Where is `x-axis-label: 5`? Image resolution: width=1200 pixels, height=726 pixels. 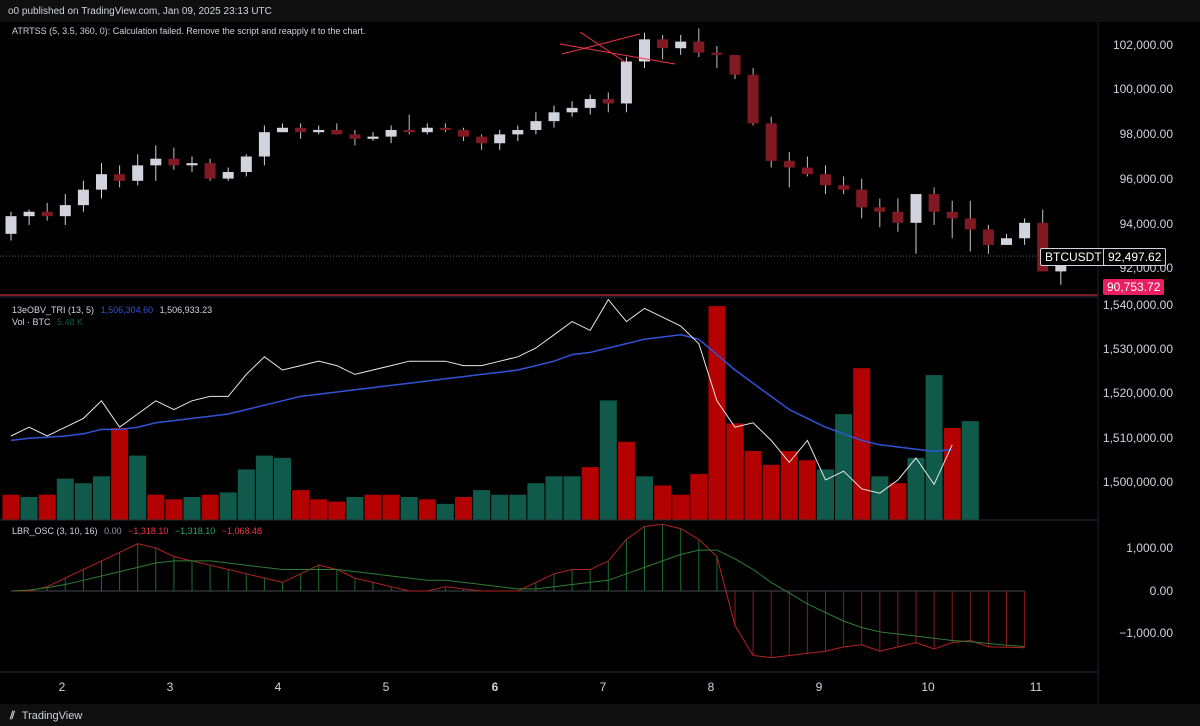
x-axis-label: 5 is located at coordinates (386, 687).